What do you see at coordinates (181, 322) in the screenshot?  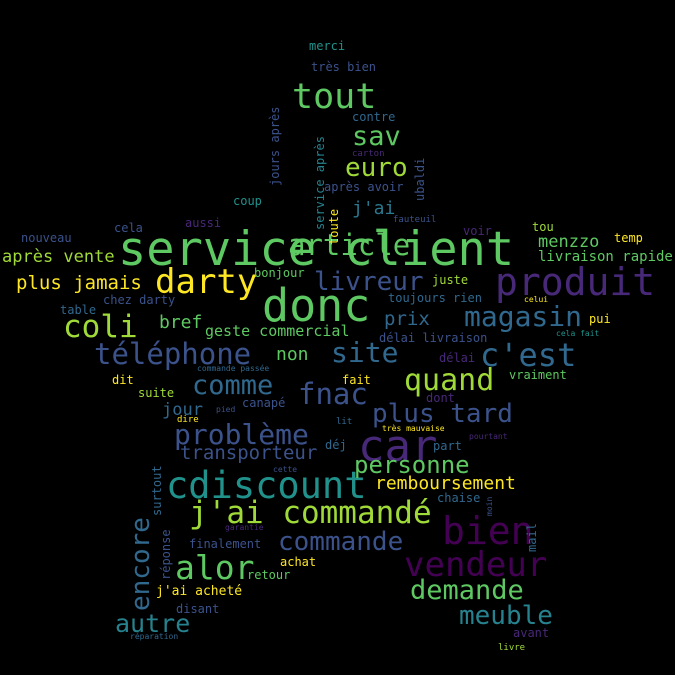 I see `word: bref` at bounding box center [181, 322].